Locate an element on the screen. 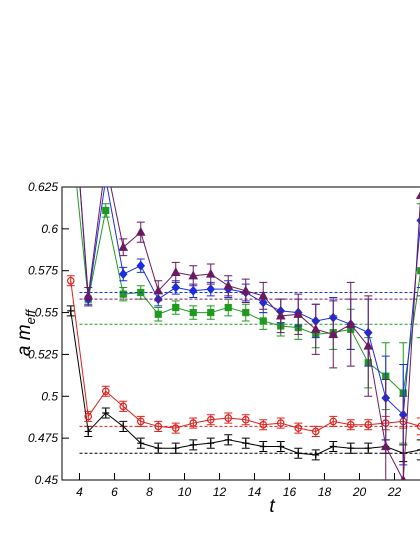 The width and height of the screenshot is (420, 543). y-tick-label: 0.55 is located at coordinates (47, 313).